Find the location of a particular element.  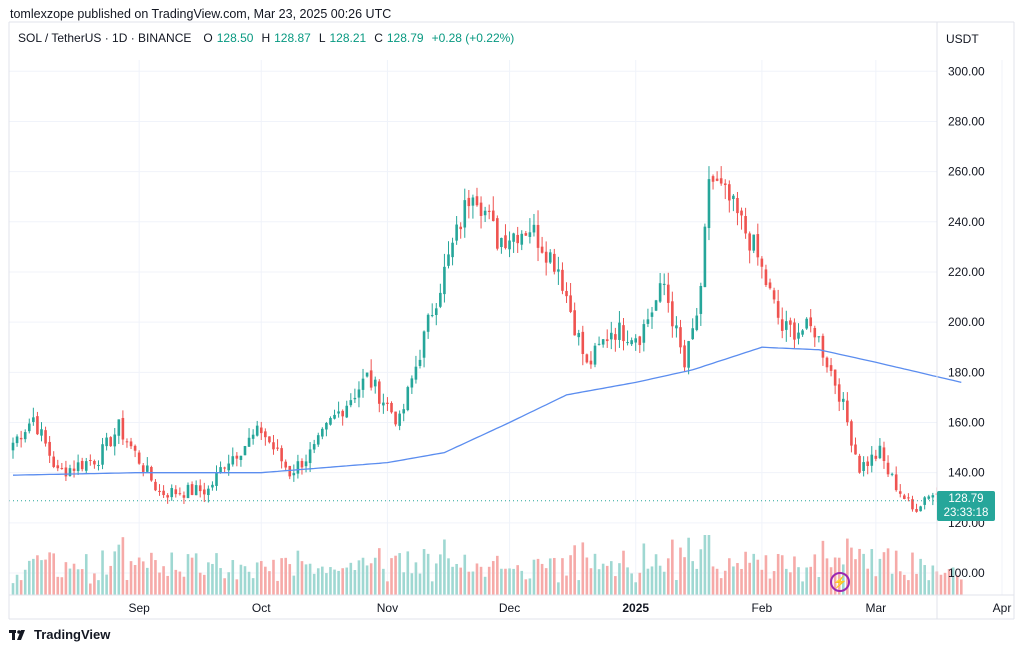

x-tick-label: Feb is located at coordinates (762, 608).